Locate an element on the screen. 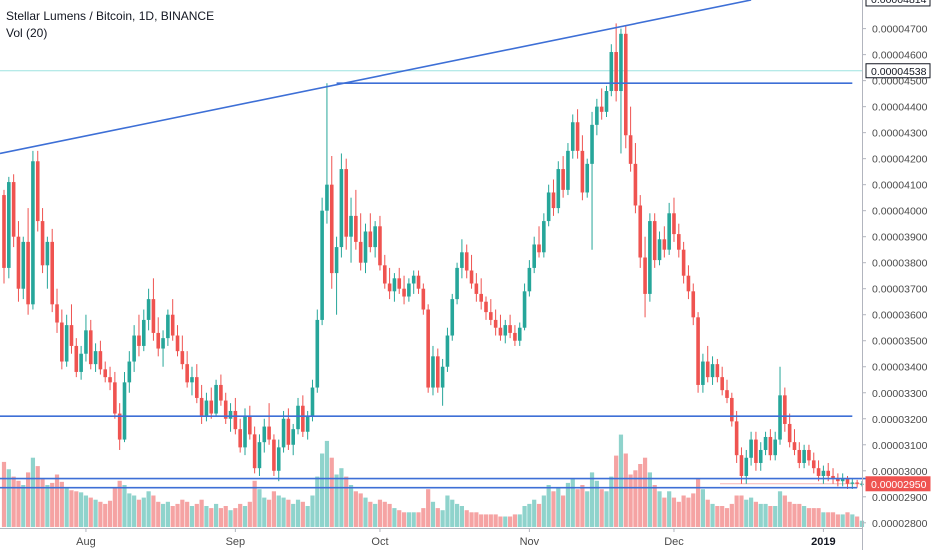  price-tick-label: 0.00004000 is located at coordinates (900, 212).